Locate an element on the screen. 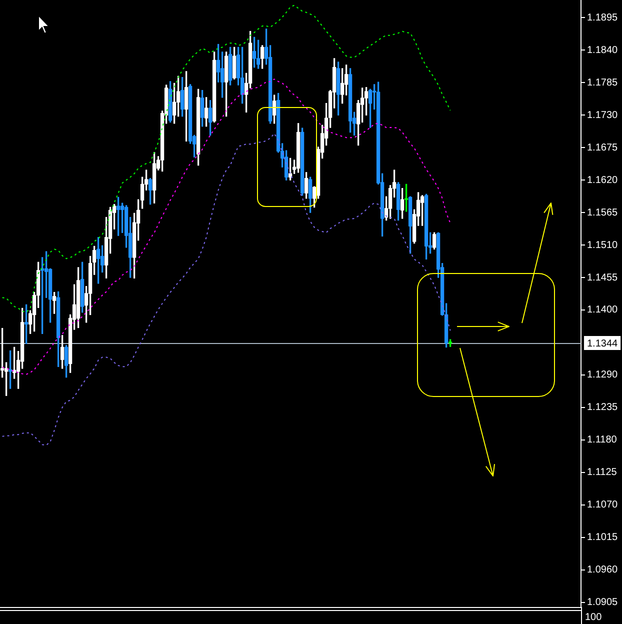 The width and height of the screenshot is (622, 624). y-tick-label: 1.1290 is located at coordinates (602, 375).